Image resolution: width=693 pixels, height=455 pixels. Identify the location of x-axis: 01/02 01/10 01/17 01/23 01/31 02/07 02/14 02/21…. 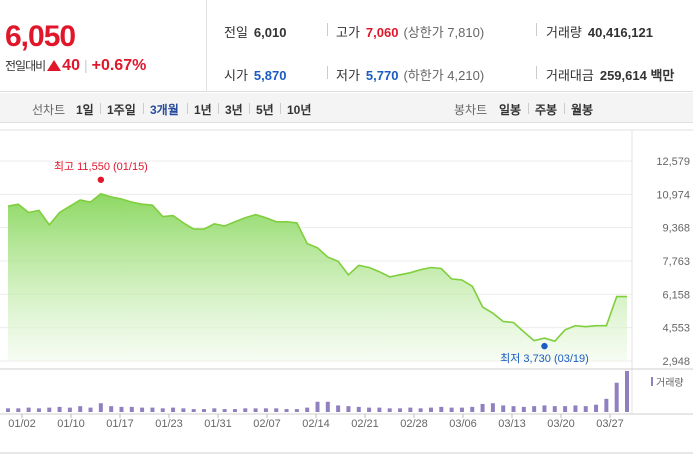
(316, 422).